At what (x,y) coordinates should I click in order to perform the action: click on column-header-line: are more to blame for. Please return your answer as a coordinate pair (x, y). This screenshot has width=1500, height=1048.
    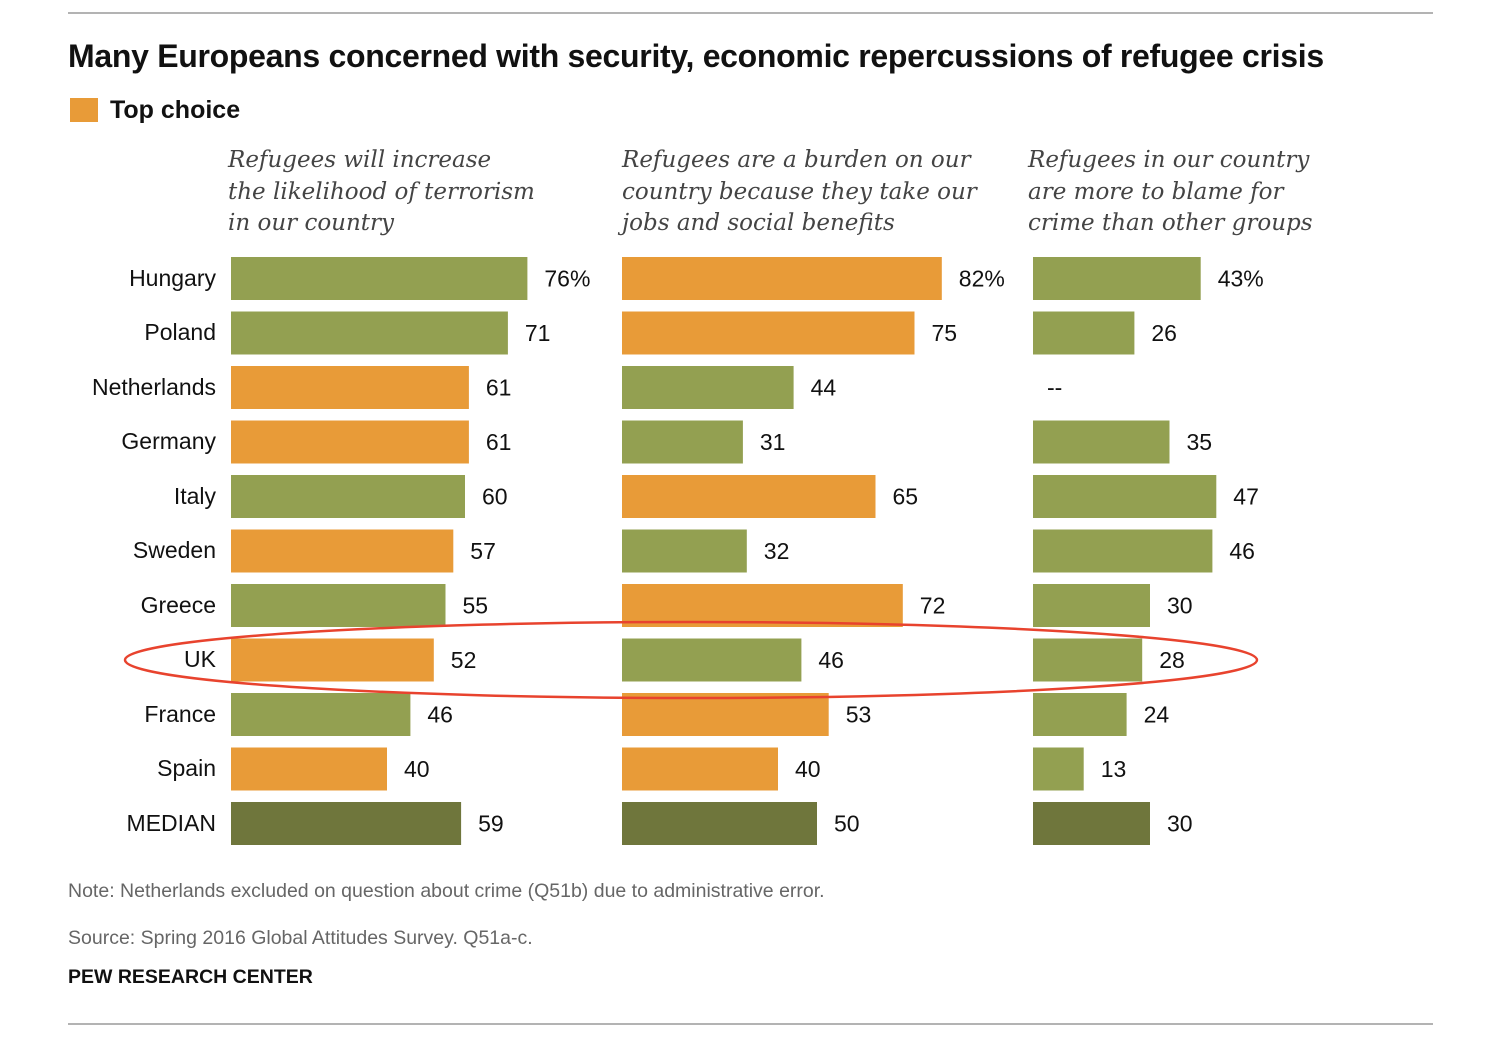
    Looking at the image, I should click on (1156, 191).